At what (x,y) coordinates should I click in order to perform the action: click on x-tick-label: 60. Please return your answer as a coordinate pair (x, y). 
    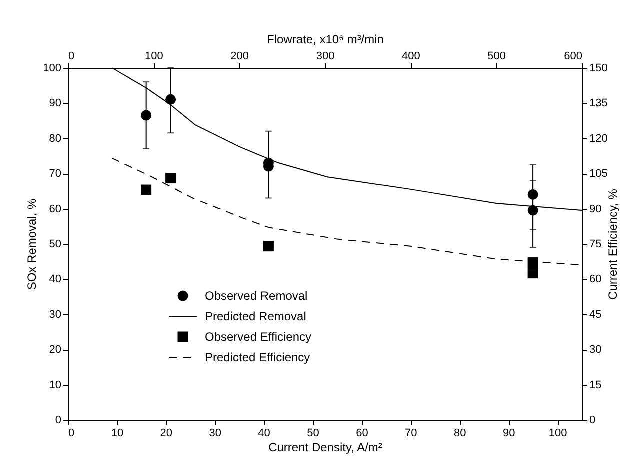
    Looking at the image, I should click on (362, 434).